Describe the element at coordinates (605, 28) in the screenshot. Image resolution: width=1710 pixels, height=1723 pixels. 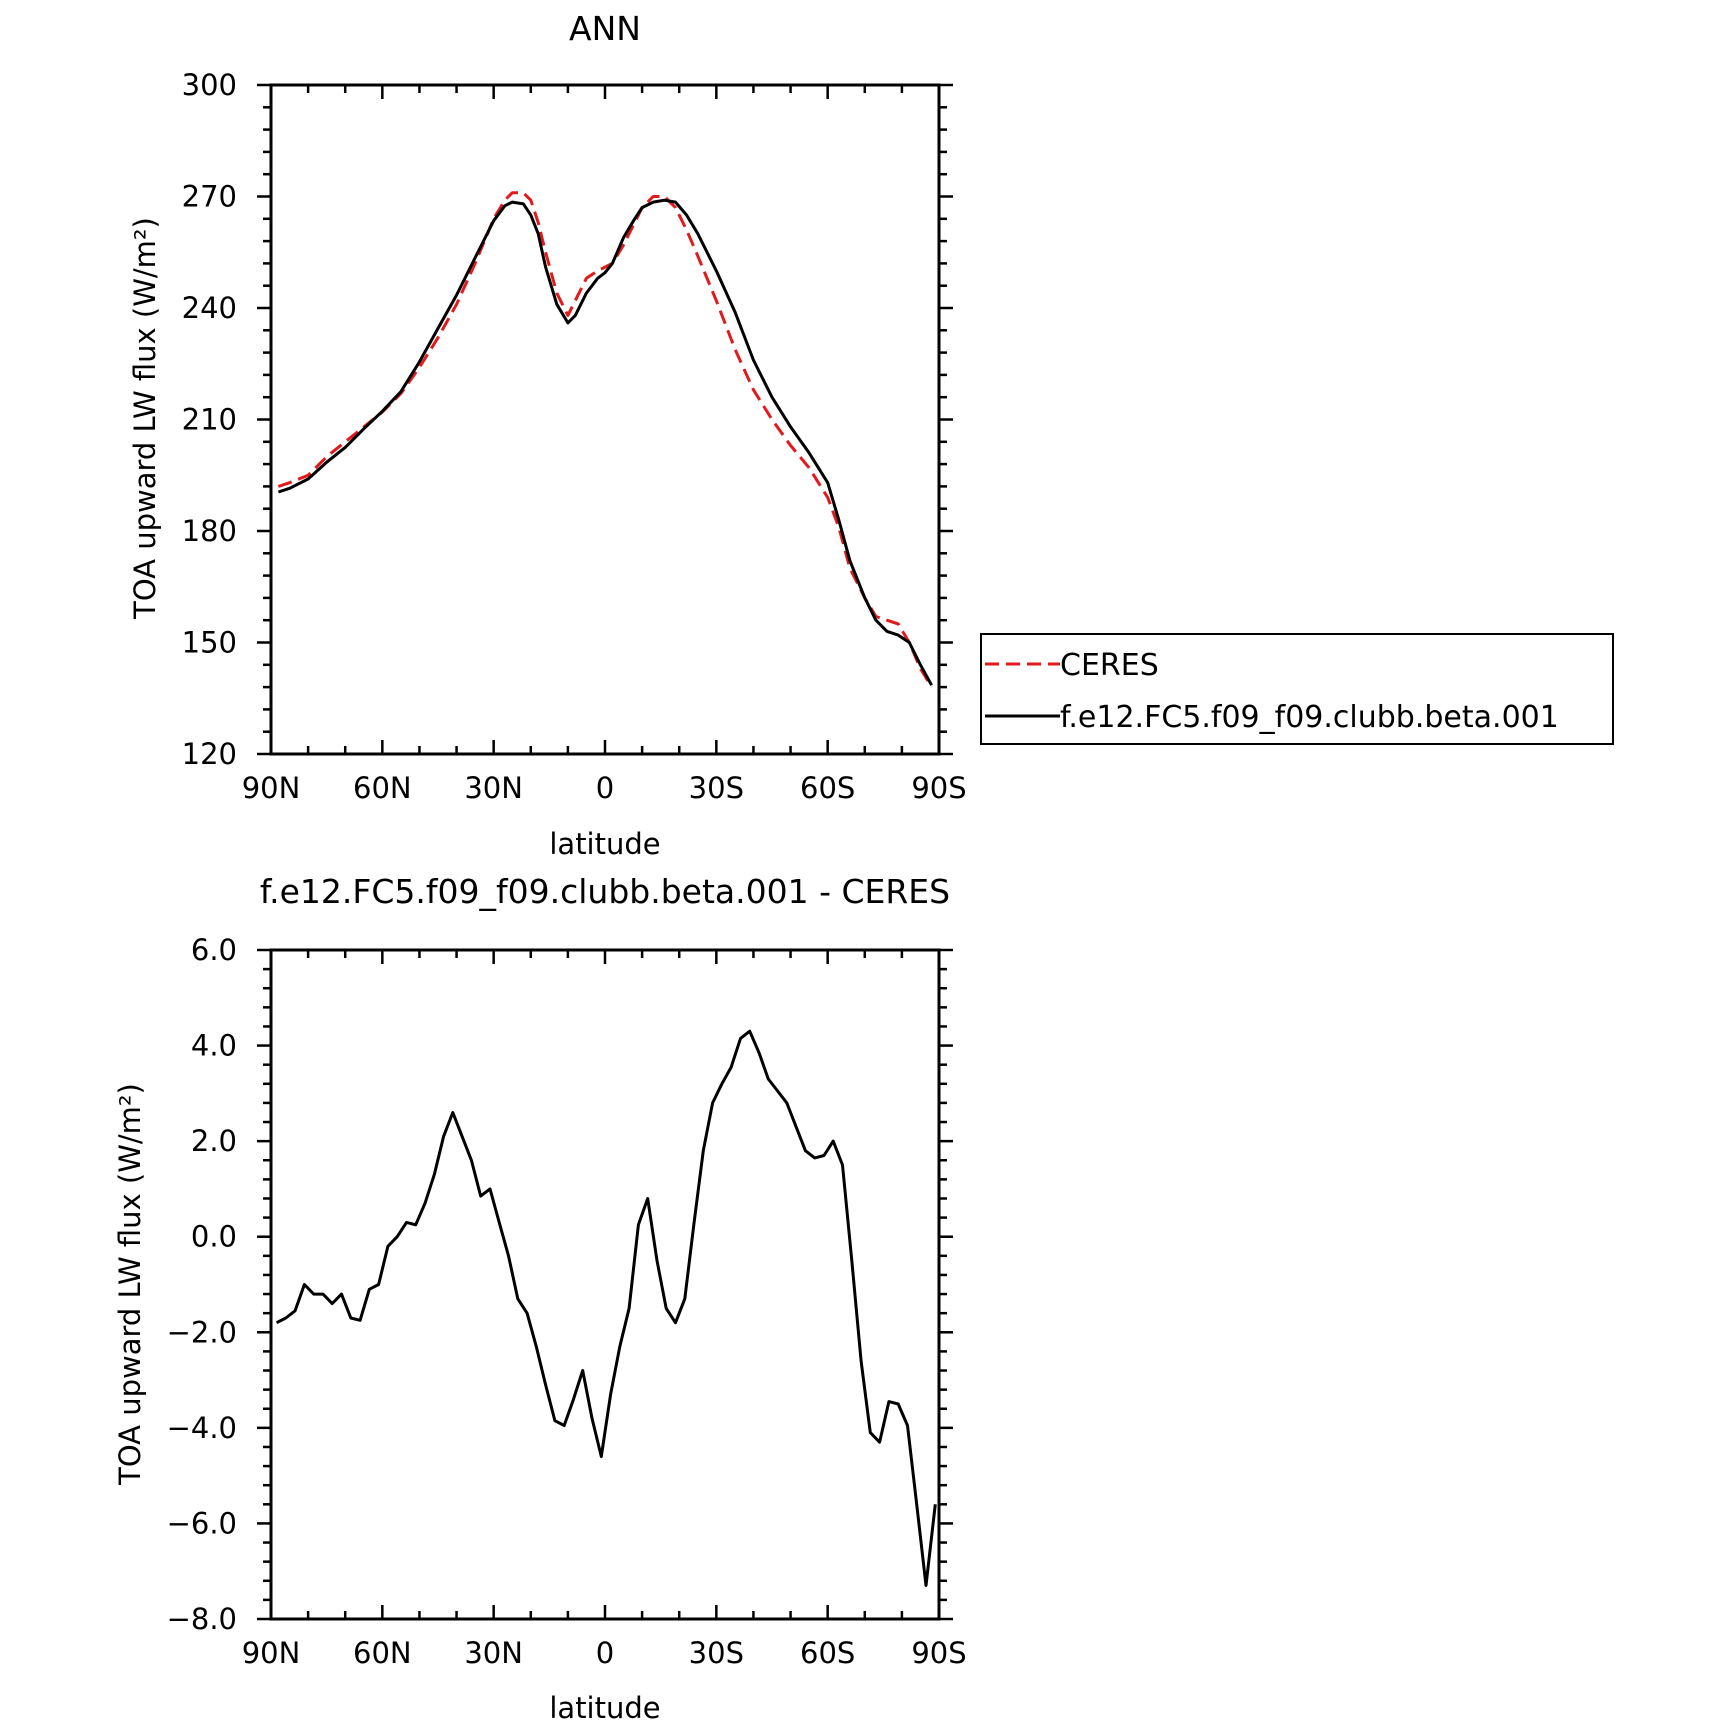
I see `flux-panel-title: ANN` at that location.